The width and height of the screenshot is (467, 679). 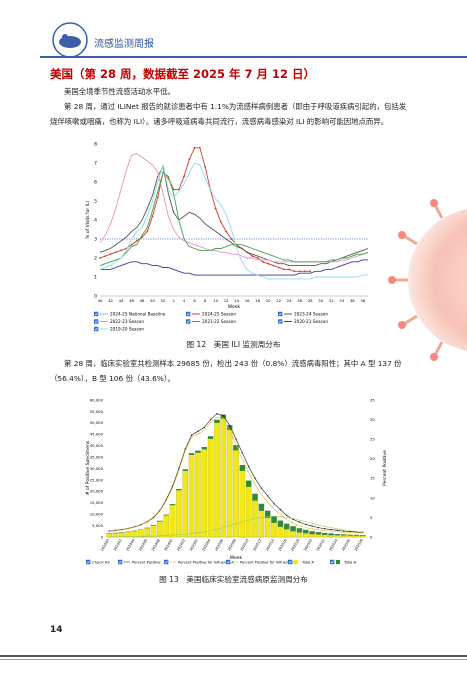 What do you see at coordinates (308, 545) in the screenshot?
I see `x-tick-label: 202520` at bounding box center [308, 545].